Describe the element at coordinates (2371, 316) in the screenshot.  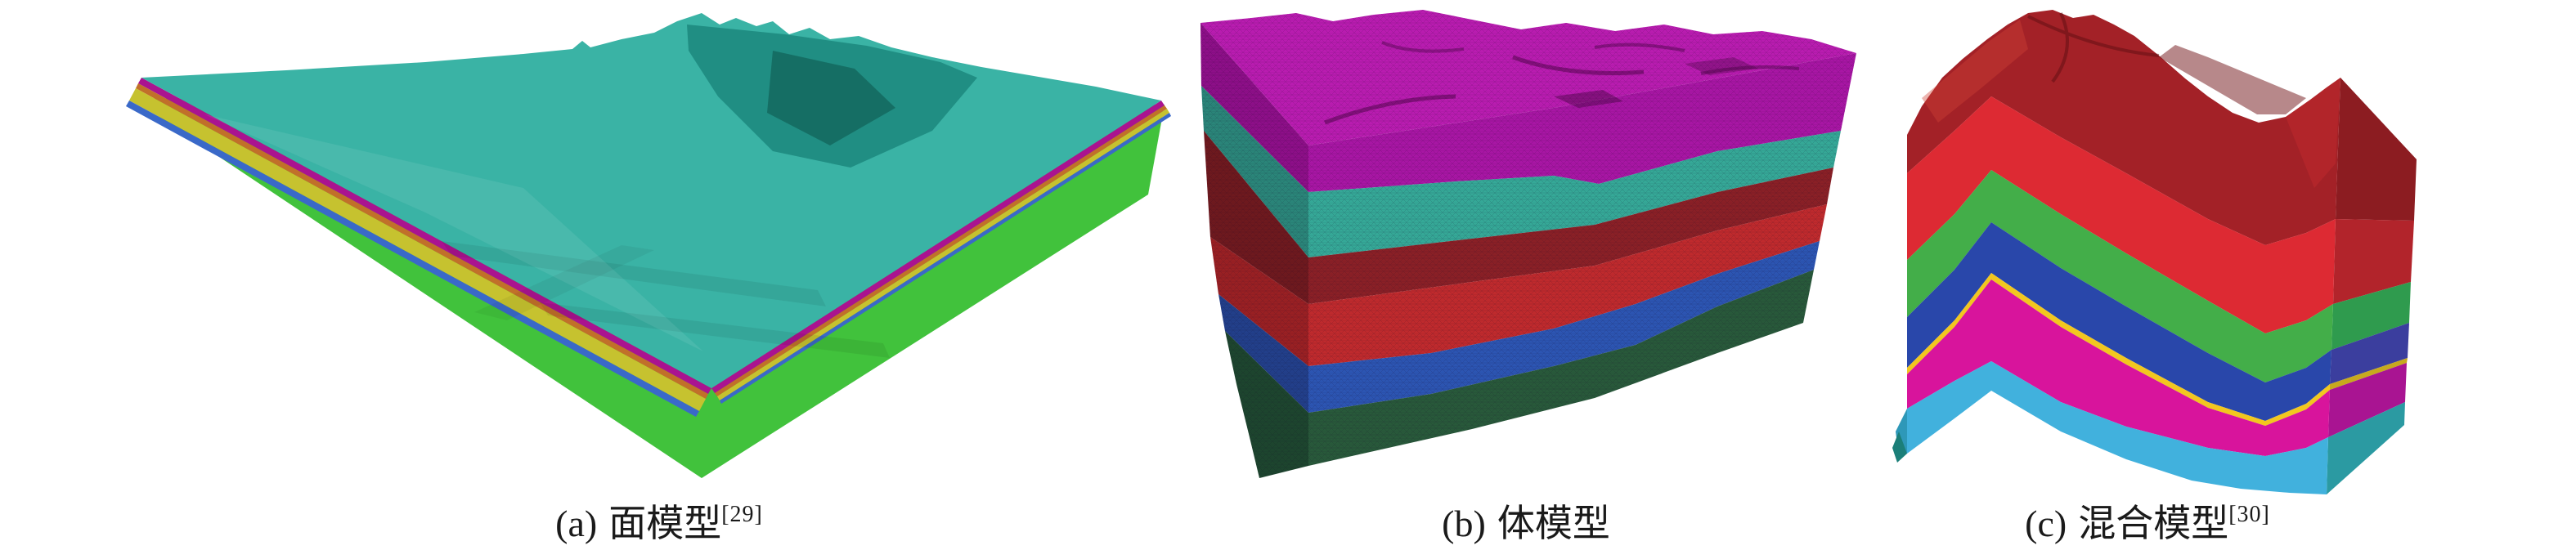
I see `right-green-layer` at that location.